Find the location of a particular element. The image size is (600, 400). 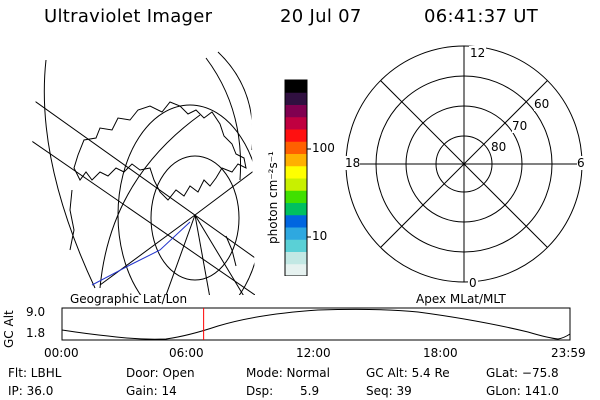

x-tick-0000: 00:00 is located at coordinates (61, 353).